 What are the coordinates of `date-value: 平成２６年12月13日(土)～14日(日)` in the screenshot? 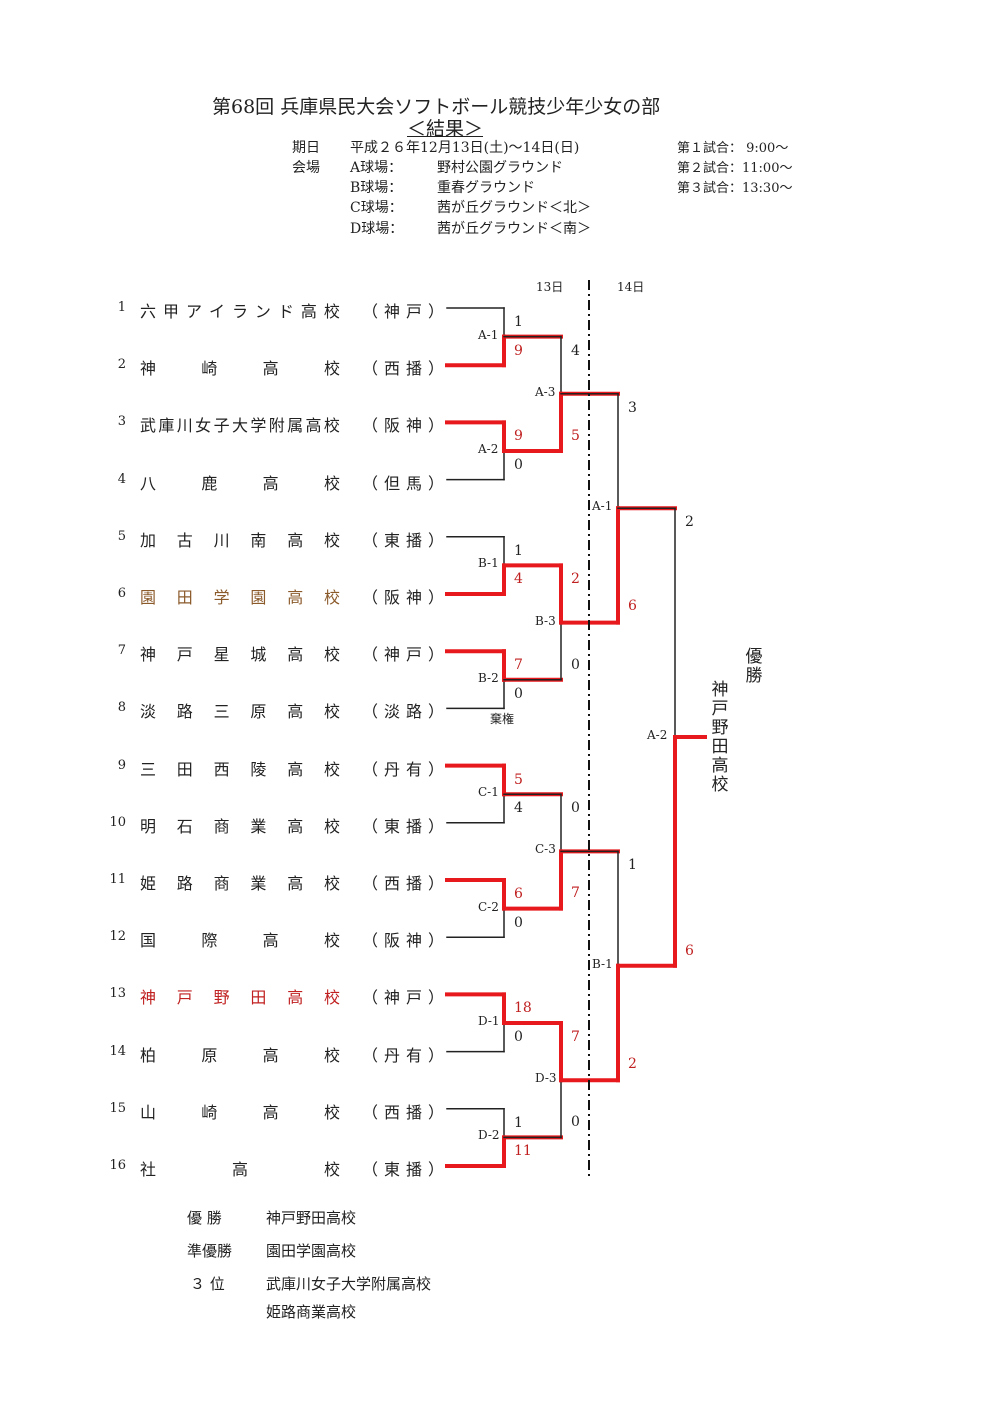 It's located at (465, 148).